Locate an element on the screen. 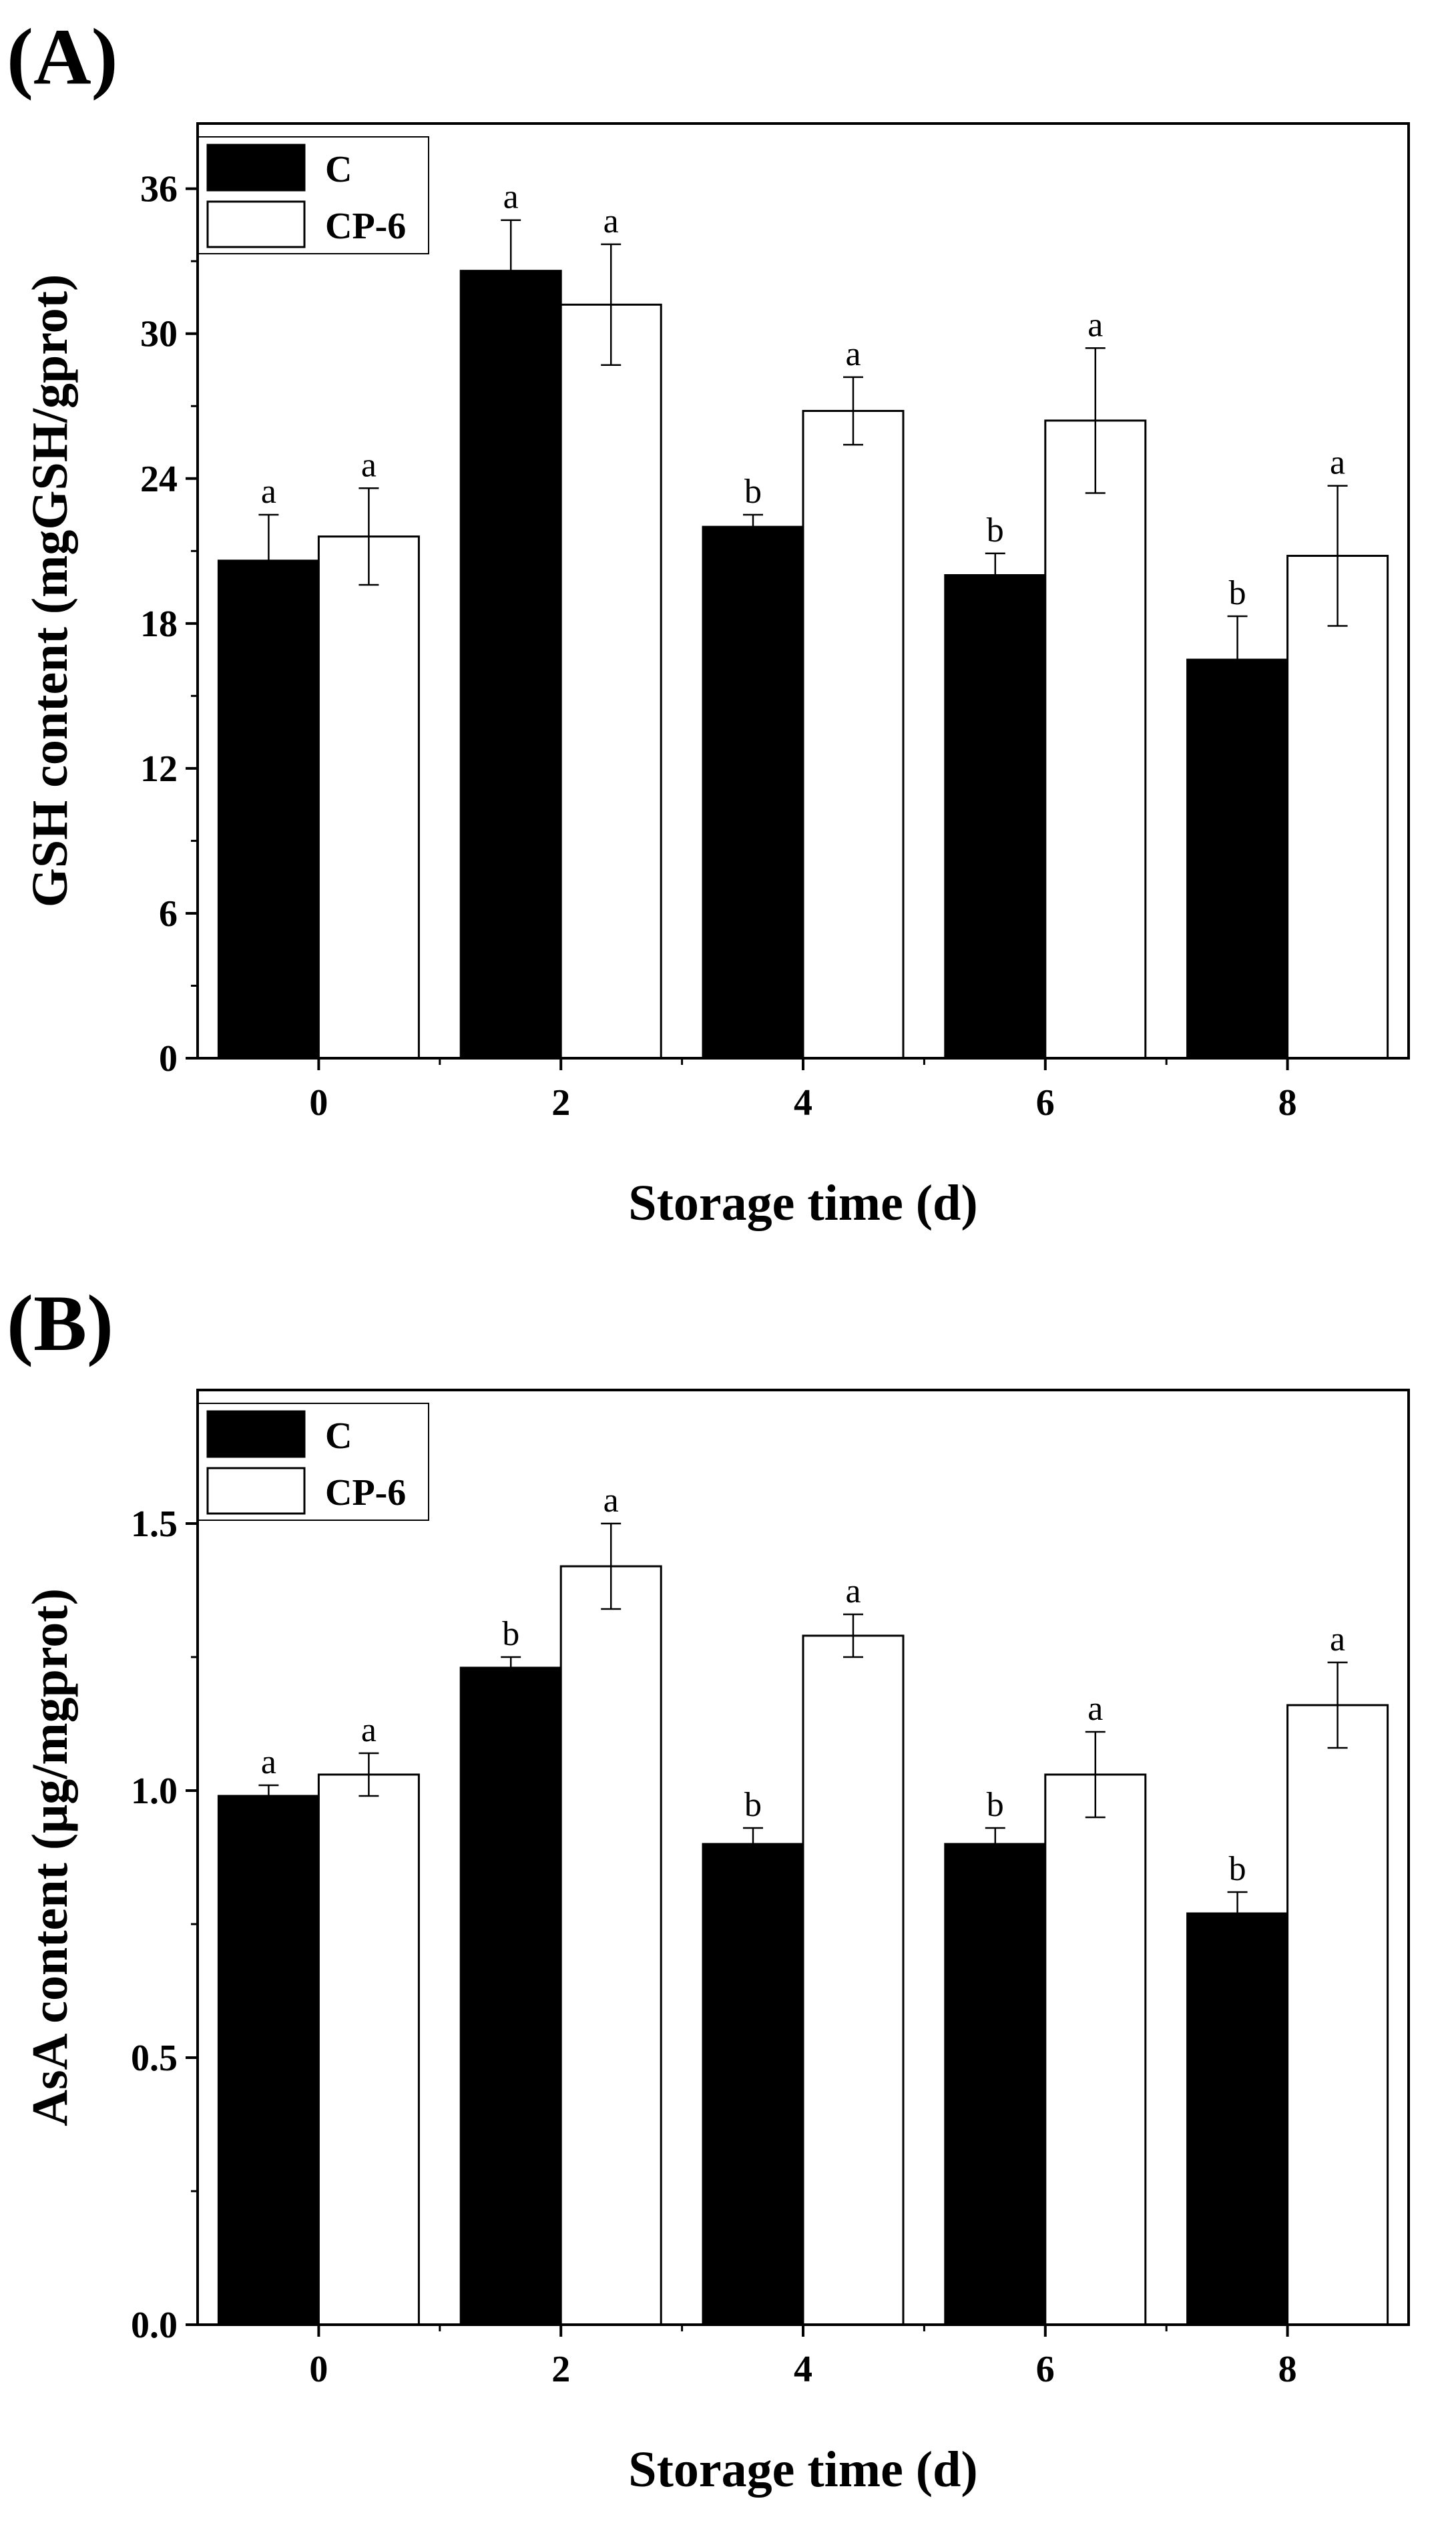 This screenshot has width=1456, height=2533. asa-legend-label-cp6: CP-6 is located at coordinates (366, 1493).